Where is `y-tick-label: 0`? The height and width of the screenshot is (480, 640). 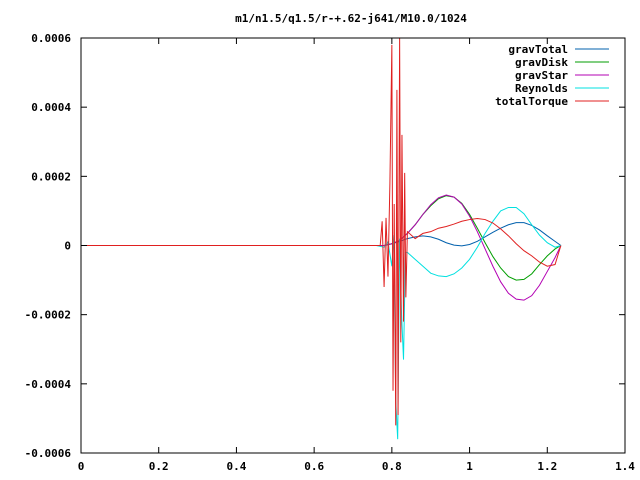 y-tick-label: 0 is located at coordinates (67, 246).